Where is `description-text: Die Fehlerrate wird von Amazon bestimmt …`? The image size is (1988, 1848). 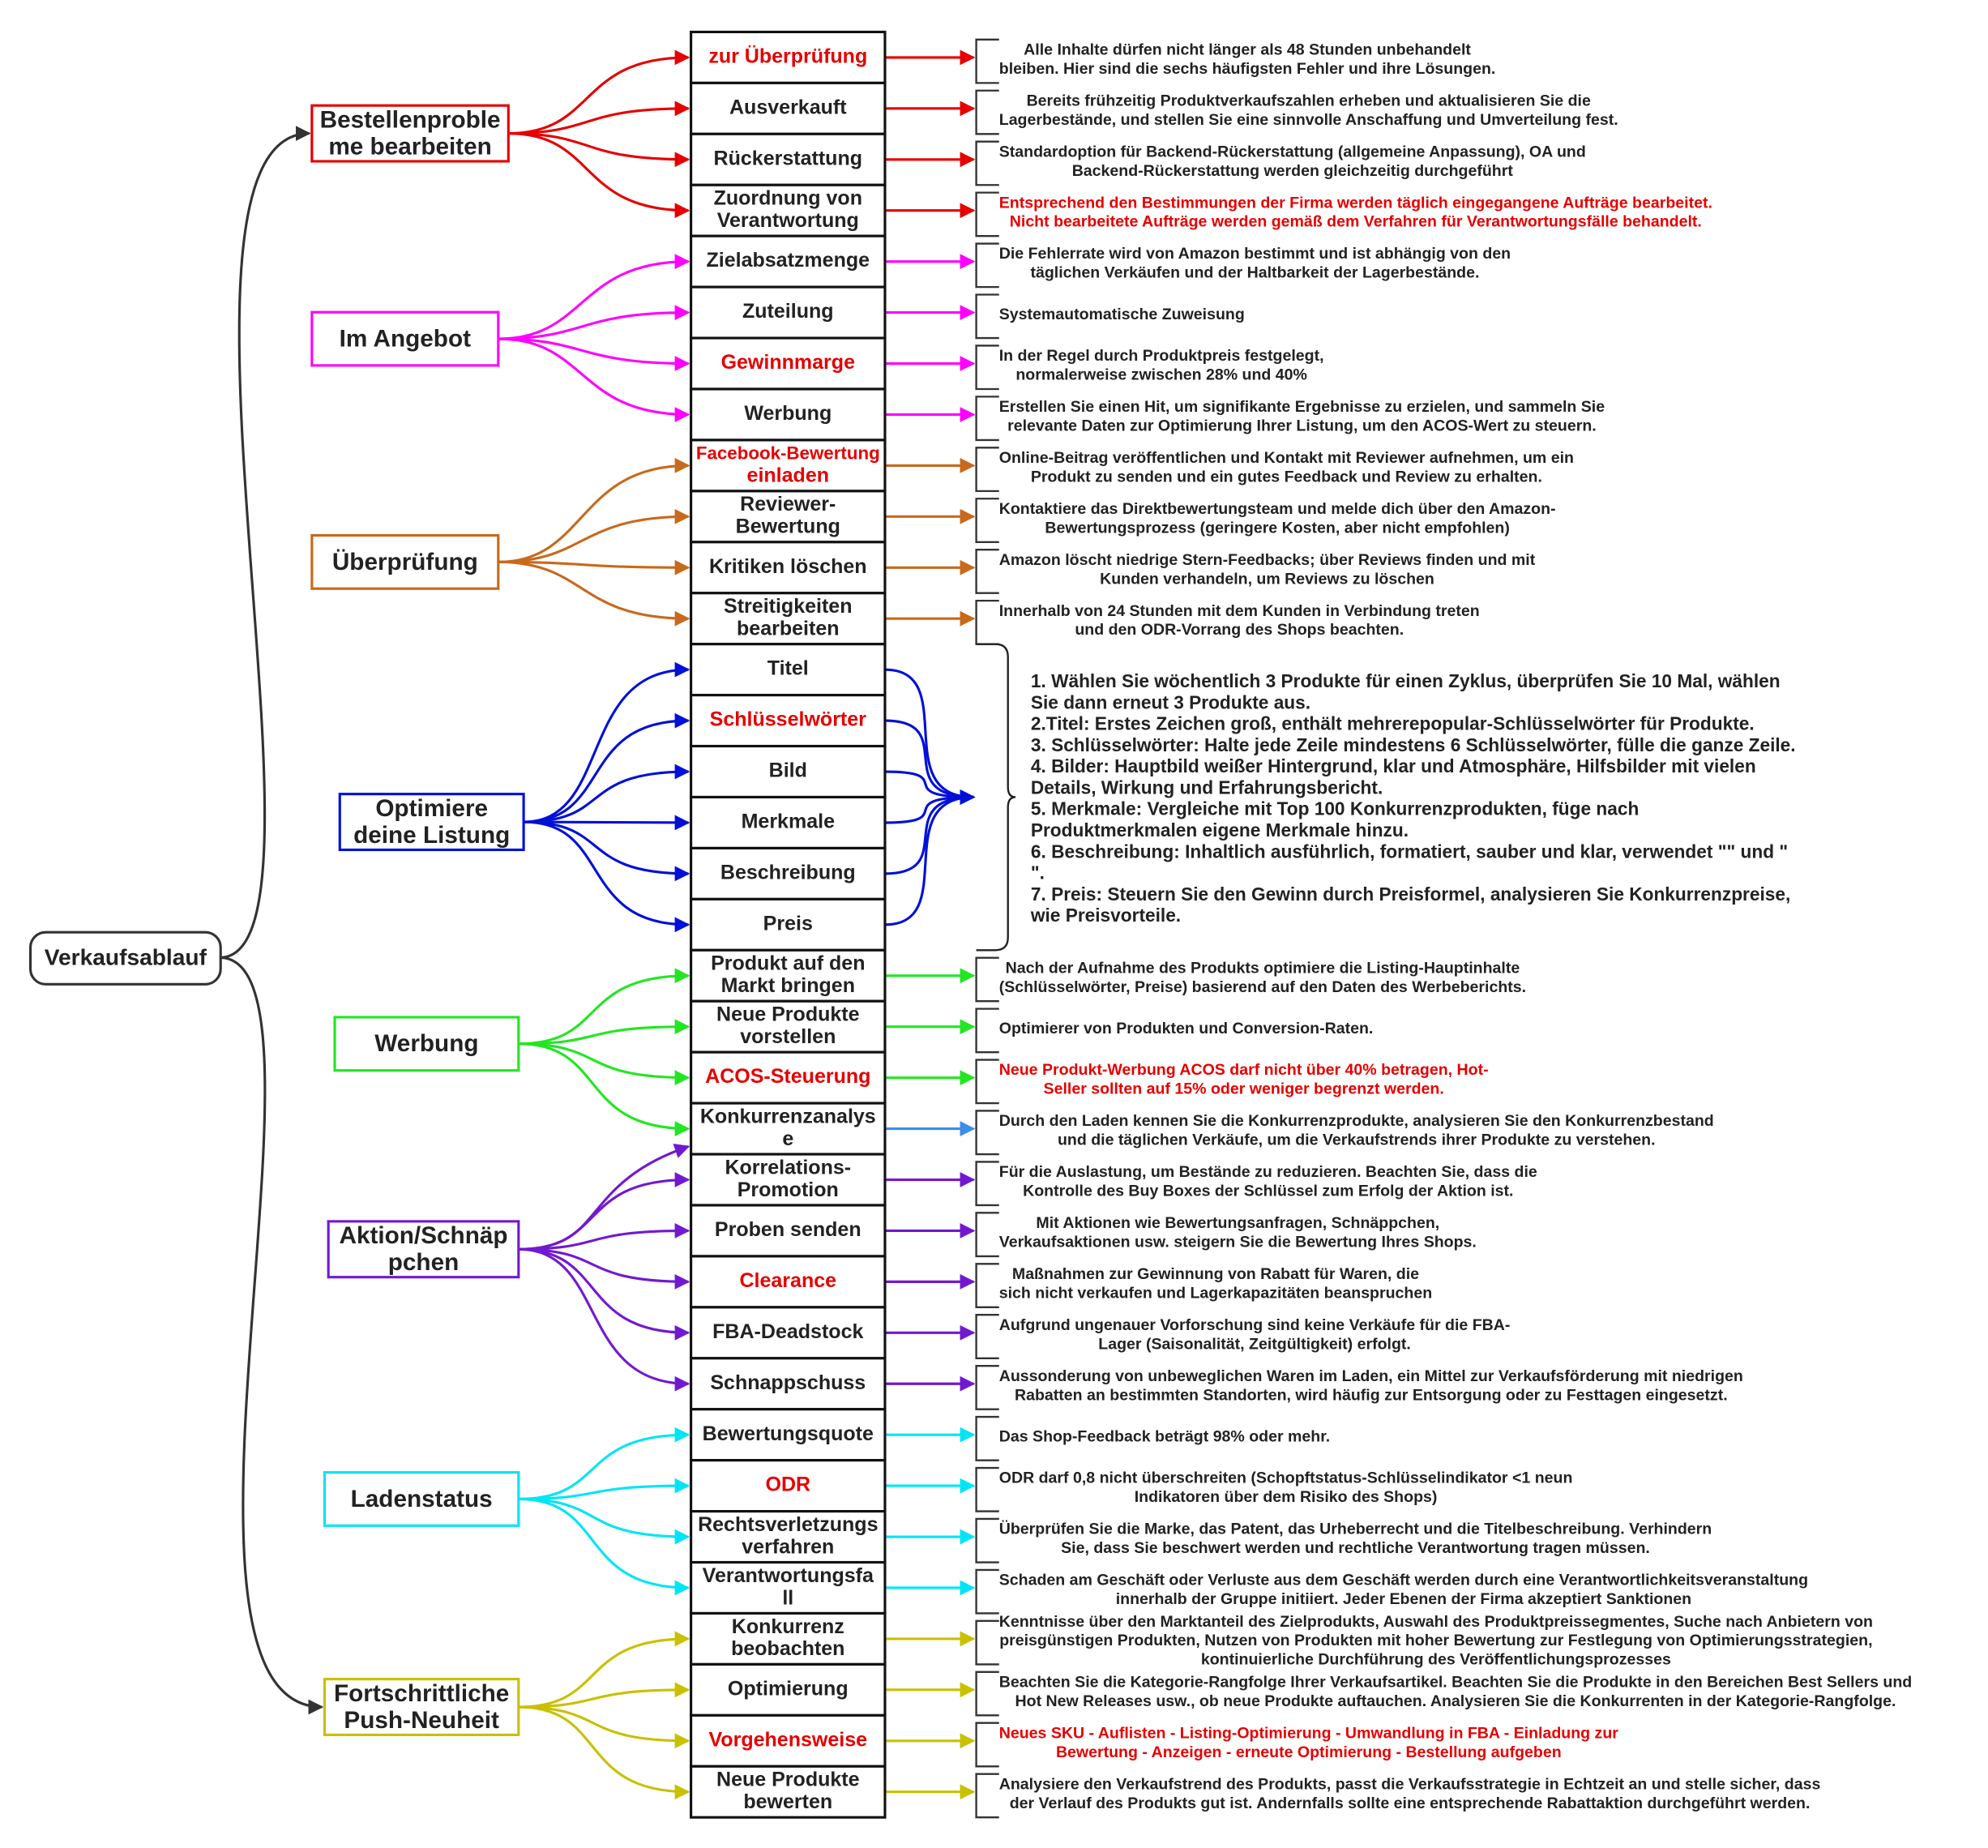
description-text: Die Fehlerrate wird von Amazon bestimmt … is located at coordinates (1255, 254).